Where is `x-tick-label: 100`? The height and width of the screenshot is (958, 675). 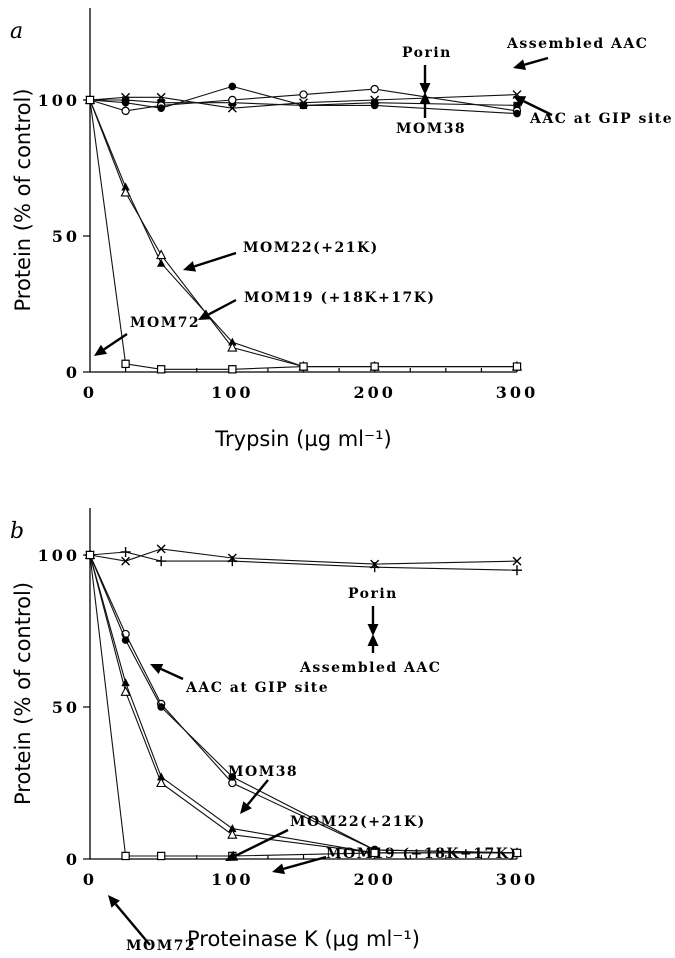 x-tick-label: 100 is located at coordinates (232, 392).